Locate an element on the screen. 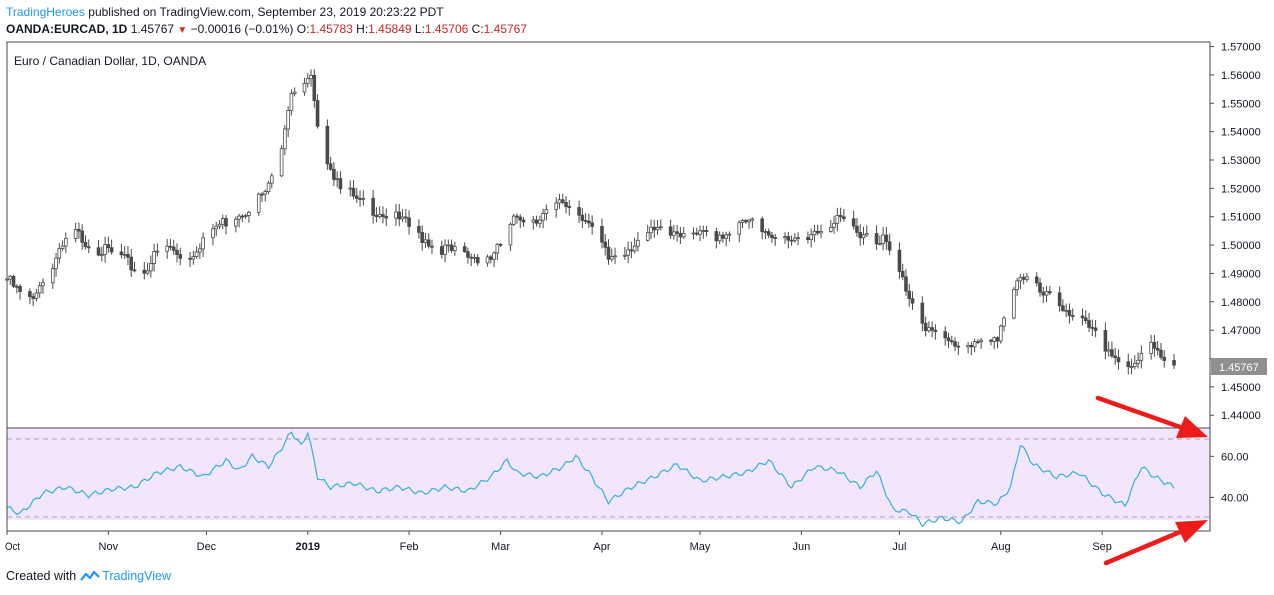 This screenshot has height=595, width=1274. time-tick-label: Feb is located at coordinates (409, 547).